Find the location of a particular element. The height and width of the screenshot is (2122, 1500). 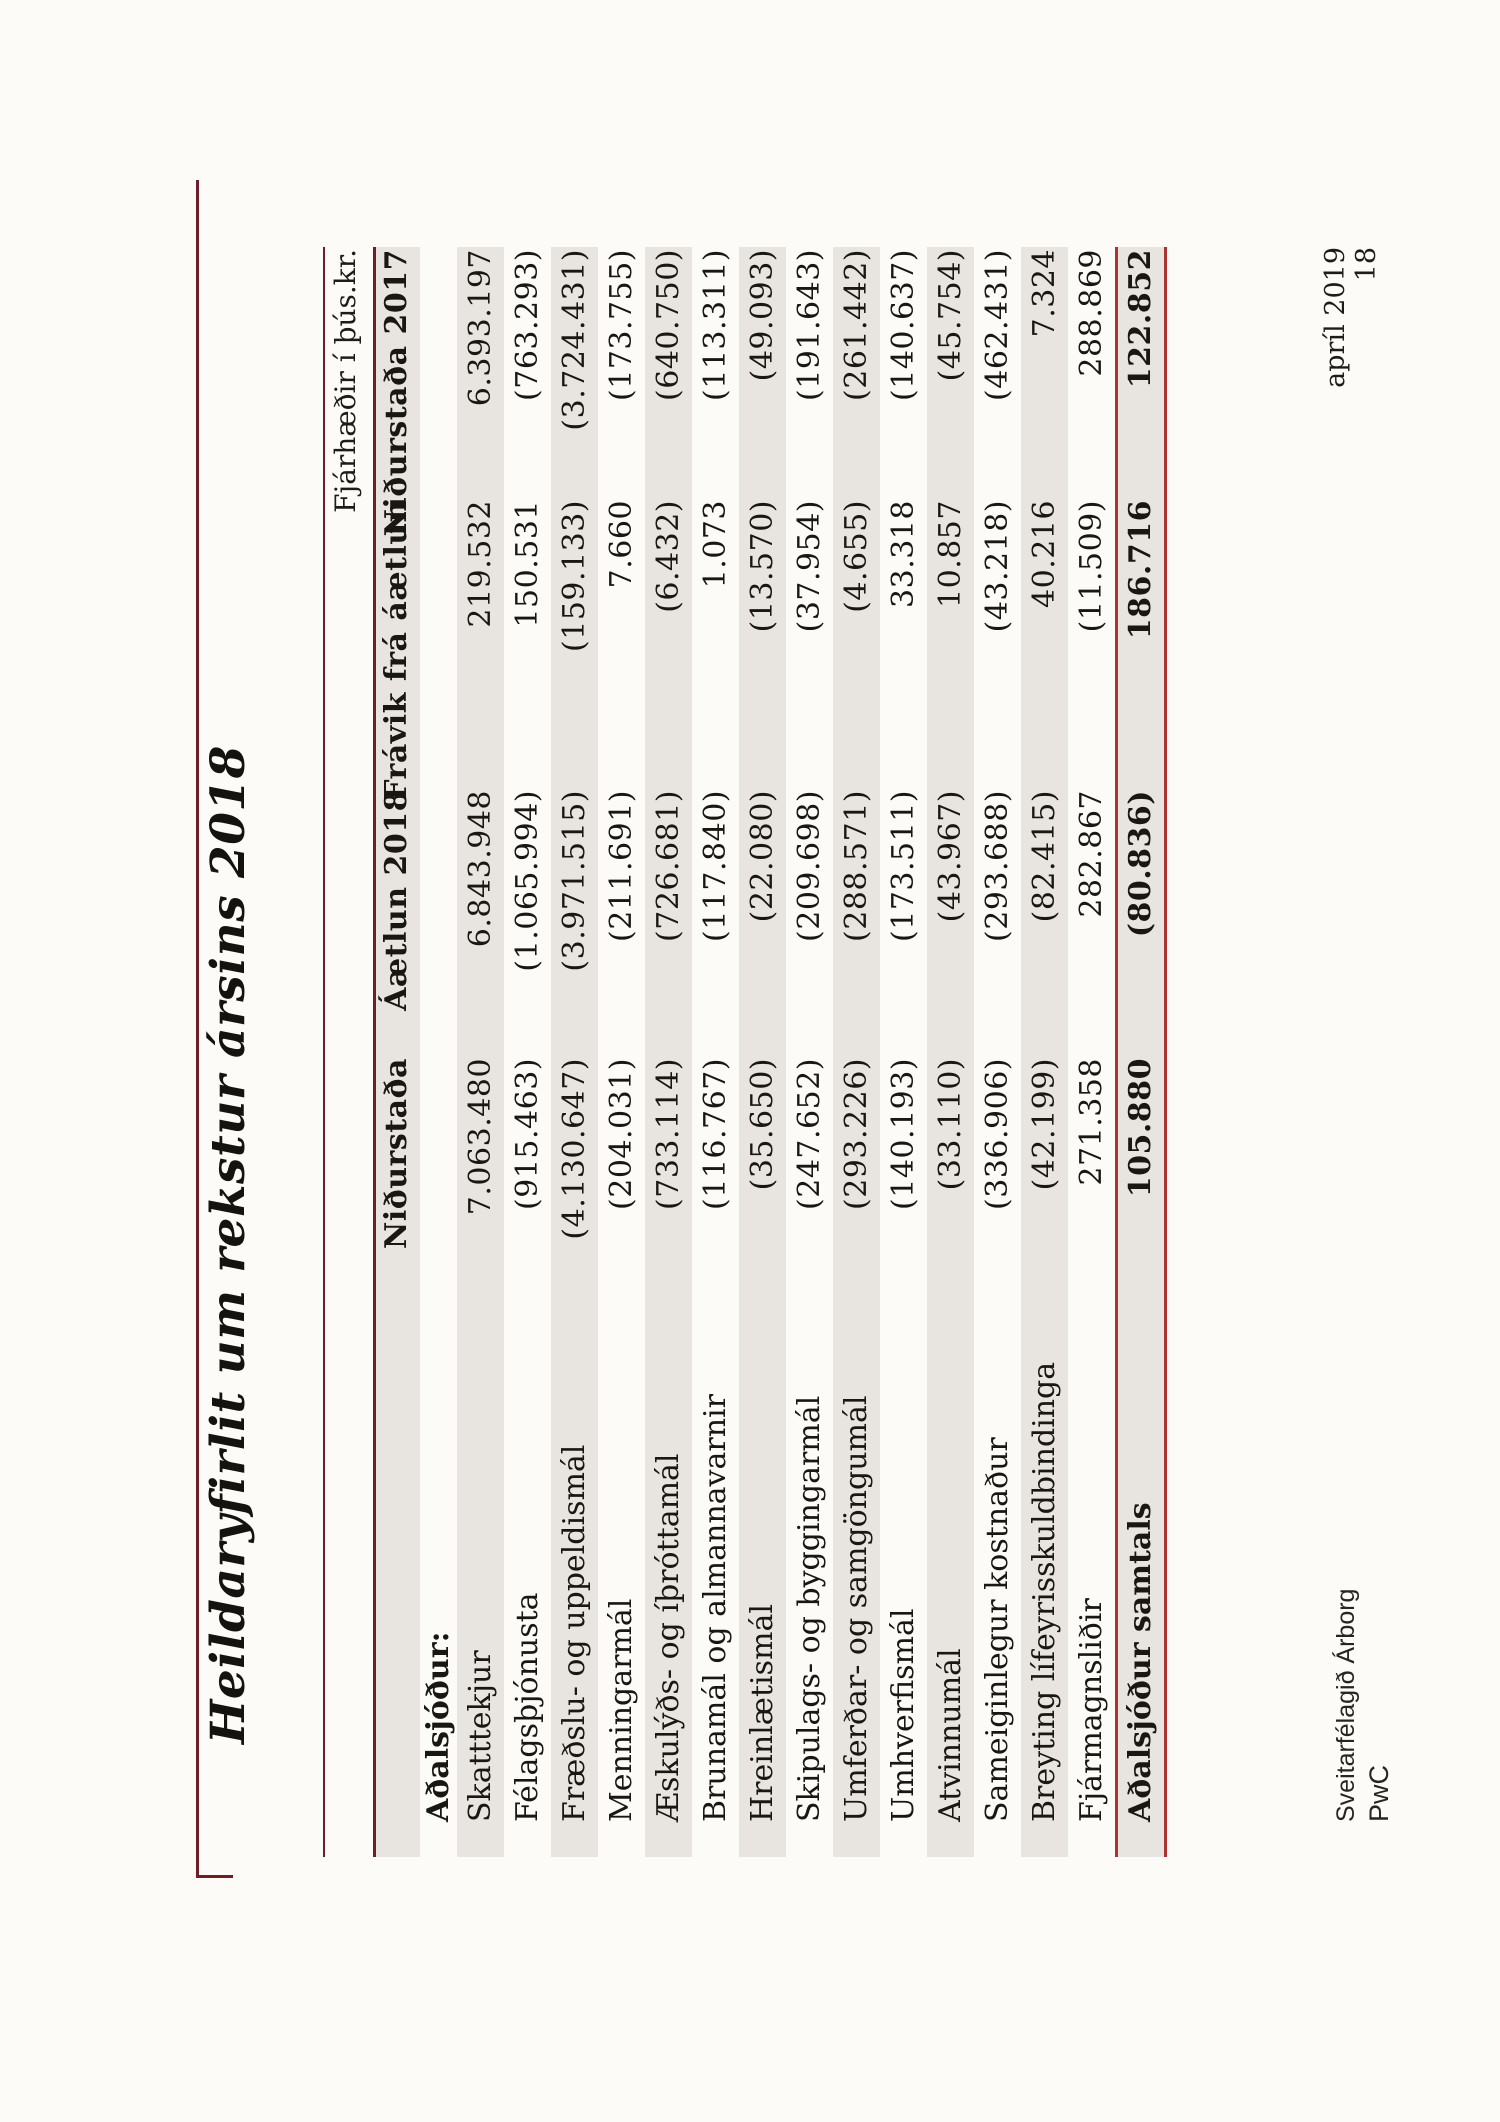

cell-fravik: (43.218) is located at coordinates (997, 566).